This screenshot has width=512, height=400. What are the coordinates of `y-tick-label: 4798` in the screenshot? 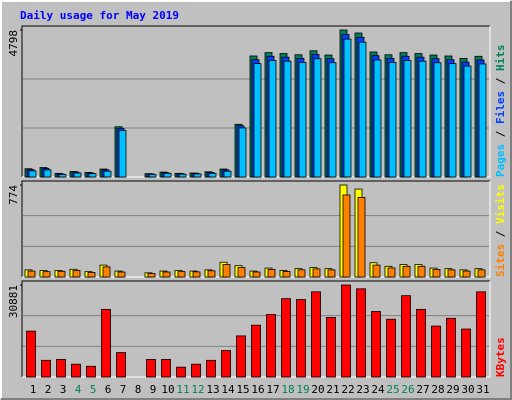 It's located at (13, 43).